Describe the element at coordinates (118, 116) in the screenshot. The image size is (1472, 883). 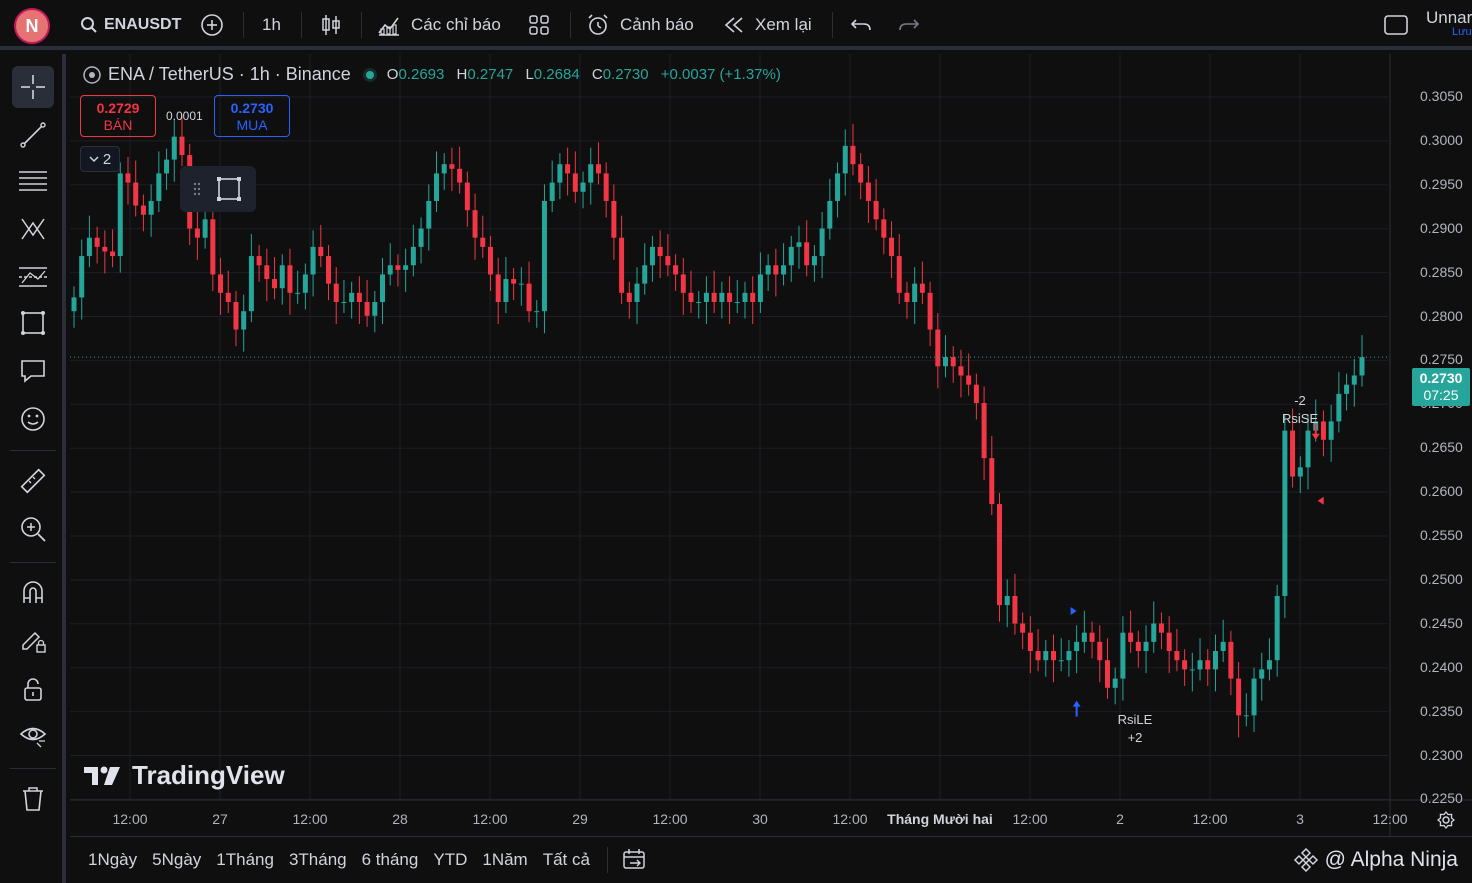
I see `sell-button: 0.2729 BÁN` at that location.